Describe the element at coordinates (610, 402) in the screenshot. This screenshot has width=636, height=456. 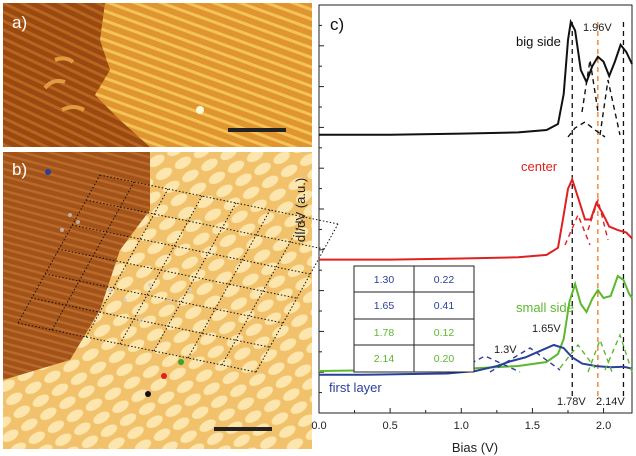
I see `annotation-2-14v: 2.14V` at that location.